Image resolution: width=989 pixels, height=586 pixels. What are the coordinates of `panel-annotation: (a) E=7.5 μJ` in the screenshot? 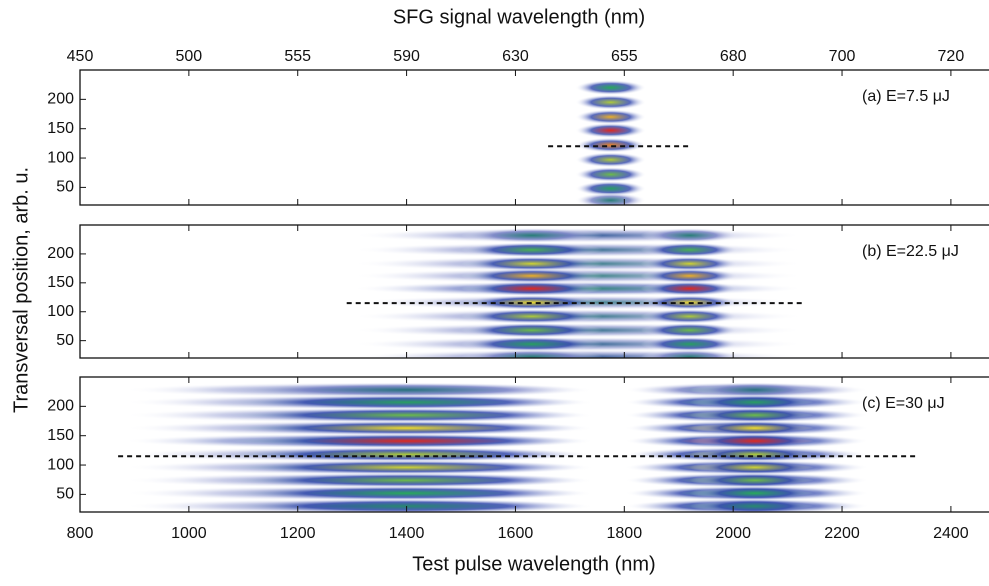 It's located at (906, 96).